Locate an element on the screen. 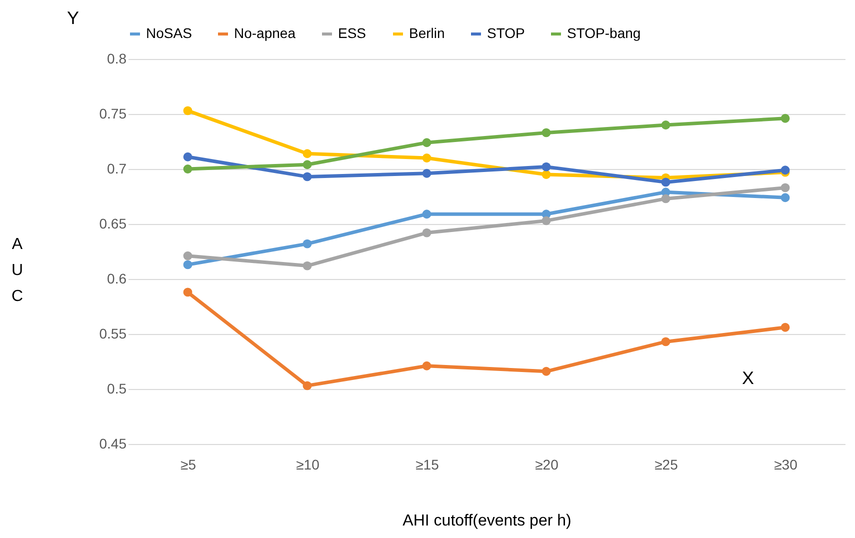 This screenshot has width=855, height=538. legend-label: Berlin is located at coordinates (427, 33).